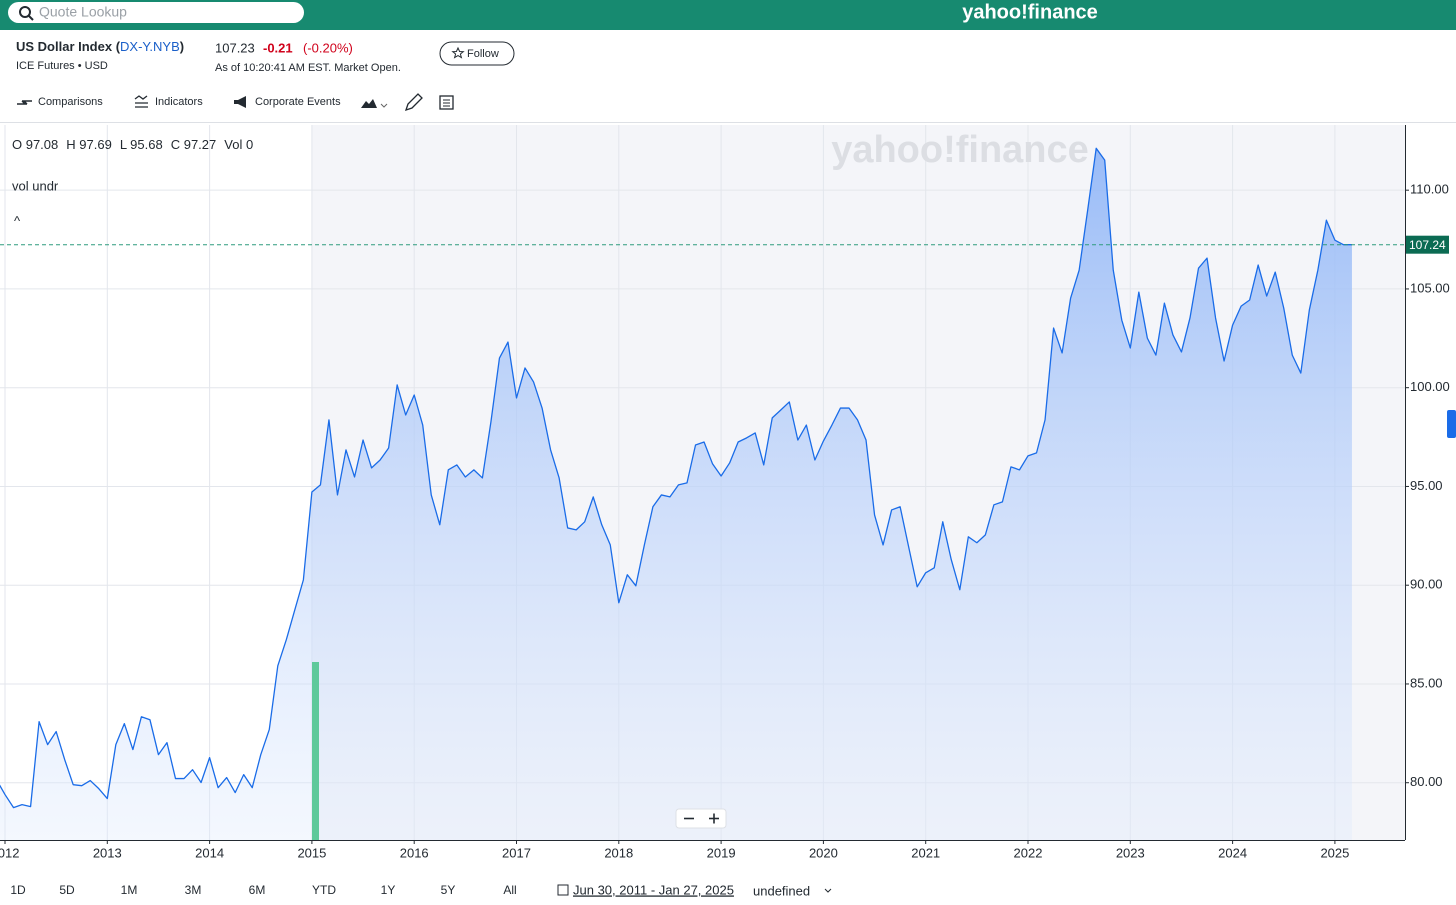  What do you see at coordinates (1451, 424) in the screenshot?
I see `side-panel-tab` at bounding box center [1451, 424].